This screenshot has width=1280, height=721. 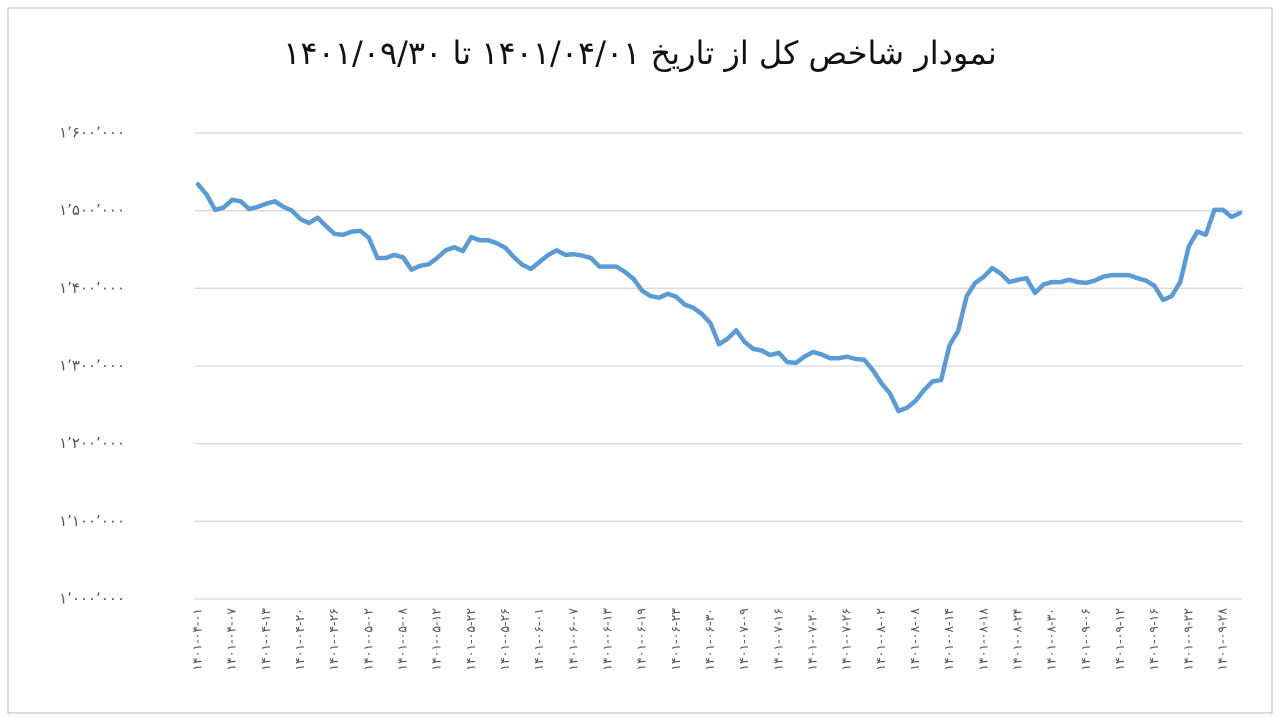 What do you see at coordinates (948, 639) in the screenshot?
I see `x-tick-label: ۱۴۰۱-۰۸-۱۴` at bounding box center [948, 639].